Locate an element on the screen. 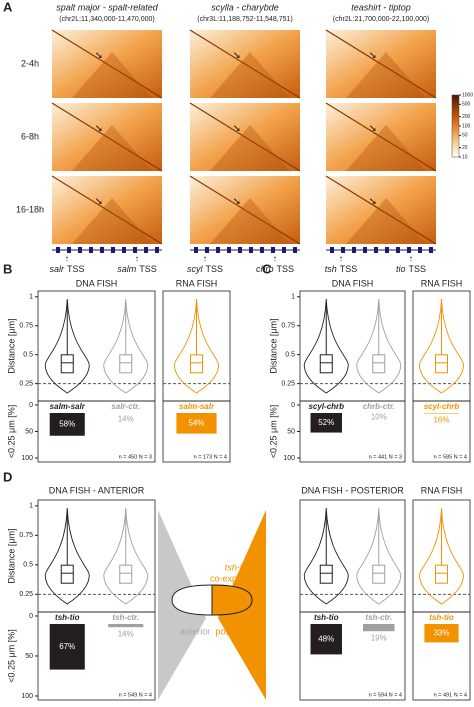 This screenshot has width=474, height=707. bar-tick-label: 50 is located at coordinates (29, 656).